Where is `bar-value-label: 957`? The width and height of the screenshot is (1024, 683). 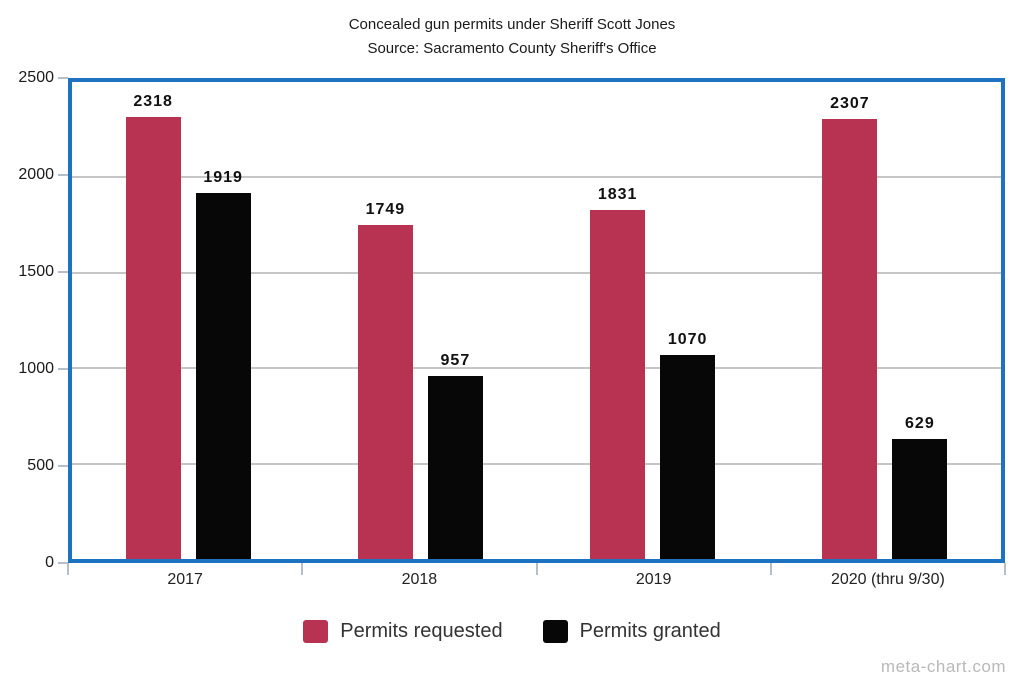
bar-value-label: 957 is located at coordinates (455, 361).